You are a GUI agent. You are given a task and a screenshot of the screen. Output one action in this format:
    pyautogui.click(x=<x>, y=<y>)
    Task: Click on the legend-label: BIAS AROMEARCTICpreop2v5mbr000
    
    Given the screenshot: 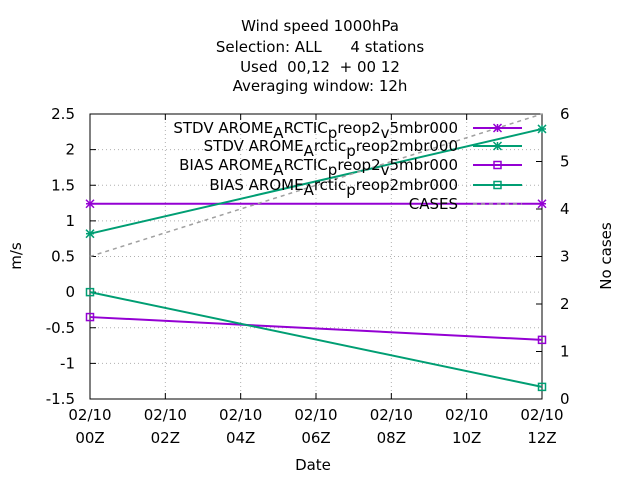 What is the action you would take?
    pyautogui.click(x=318, y=167)
    